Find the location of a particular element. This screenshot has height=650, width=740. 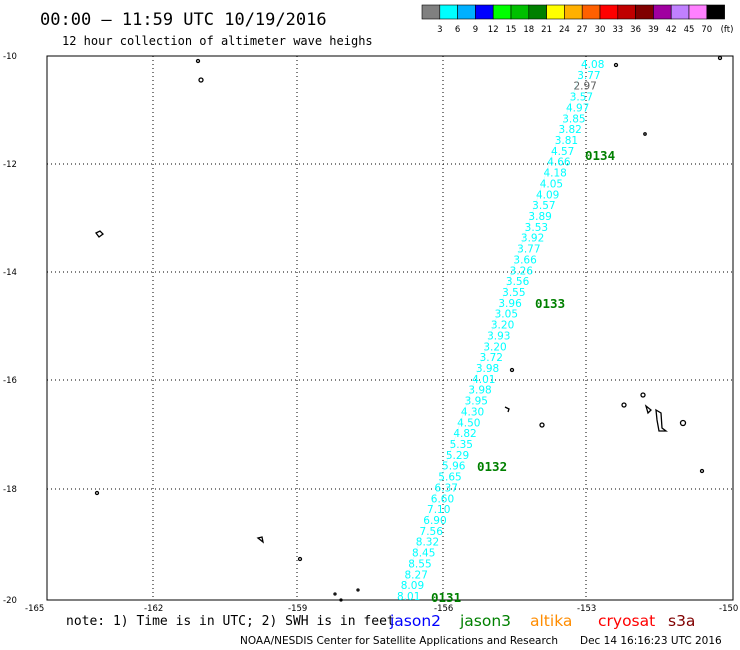

swh-value-label: 4.09 is located at coordinates (547, 195).